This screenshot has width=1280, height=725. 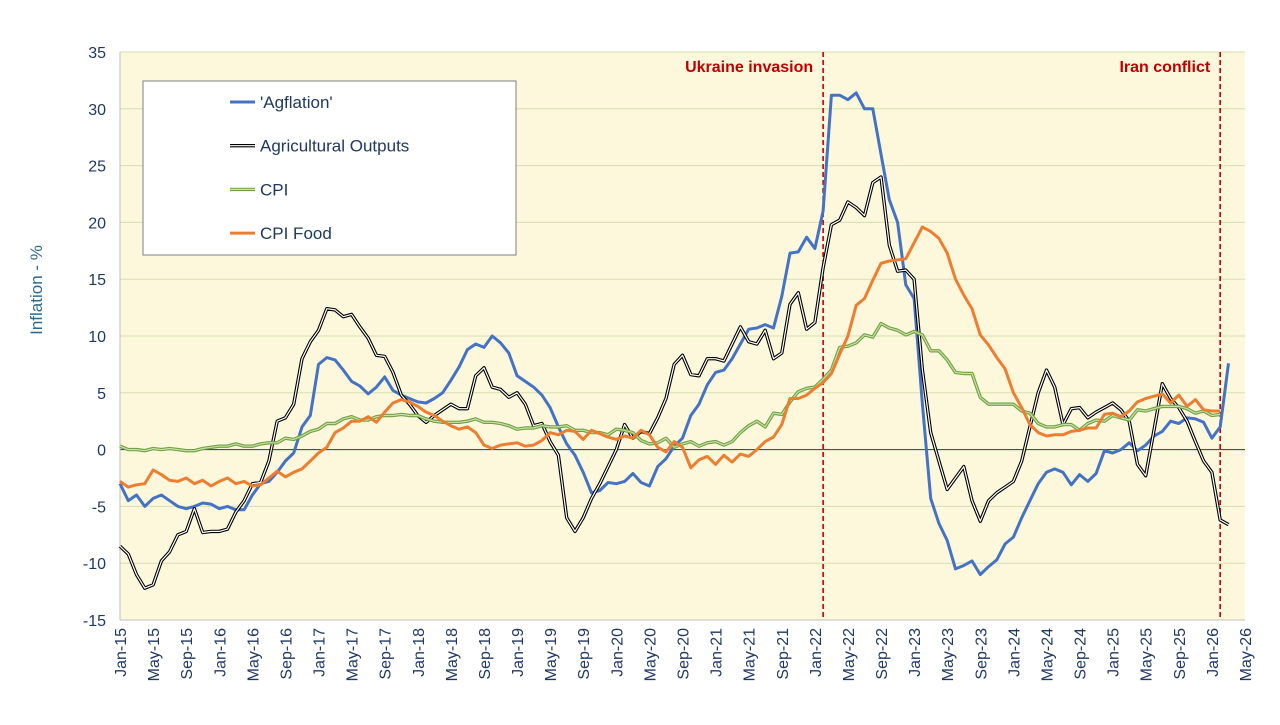 What do you see at coordinates (121, 652) in the screenshot?
I see `x-tick-label: Jan-15` at bounding box center [121, 652].